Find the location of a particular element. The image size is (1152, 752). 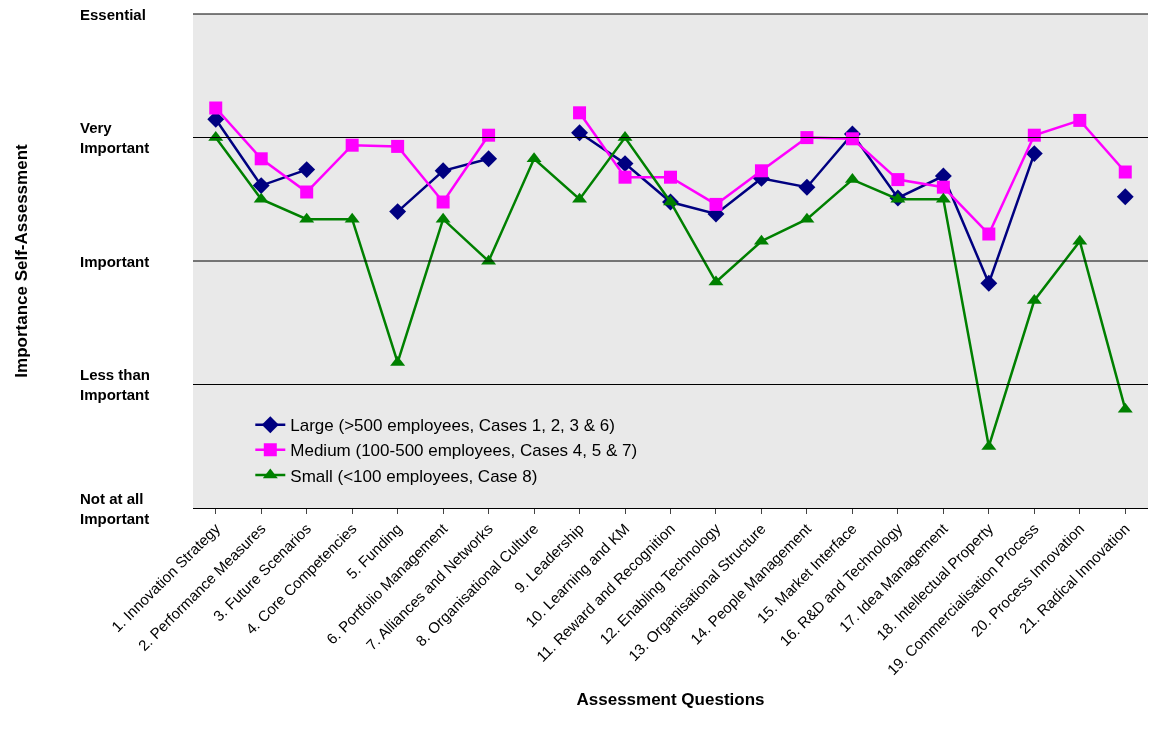

legend-label: Medium (100-500 employees, Cases 4, 5 & 7) is located at coordinates (464, 451).